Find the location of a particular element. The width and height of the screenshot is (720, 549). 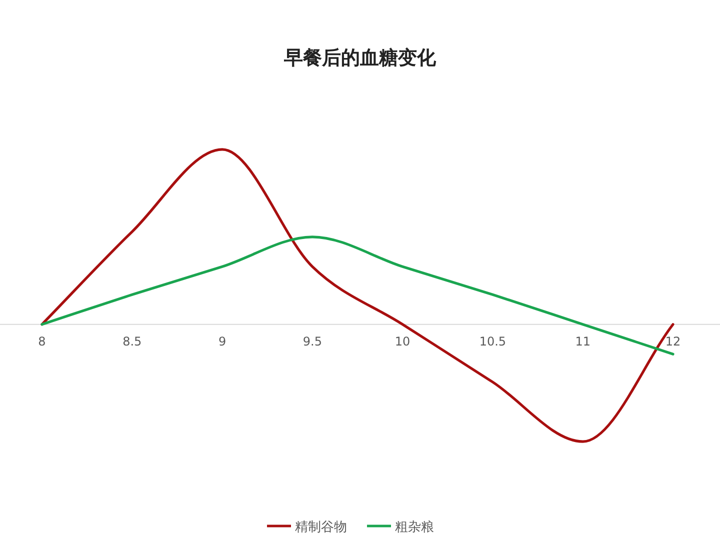

x-tick-label: 10.5 is located at coordinates (492, 341).